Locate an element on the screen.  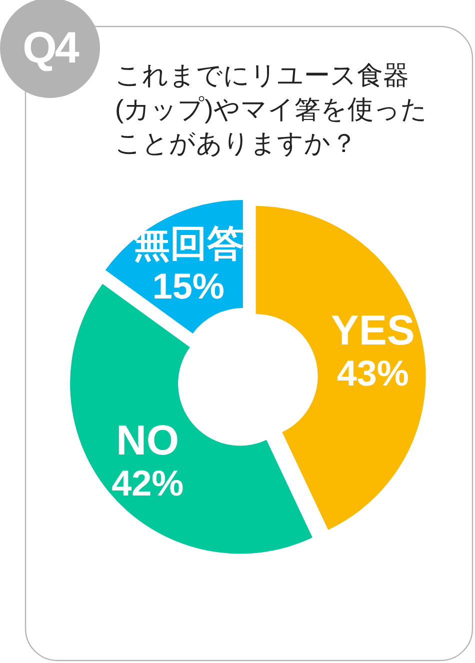
slice-label: NO is located at coordinates (148, 440).